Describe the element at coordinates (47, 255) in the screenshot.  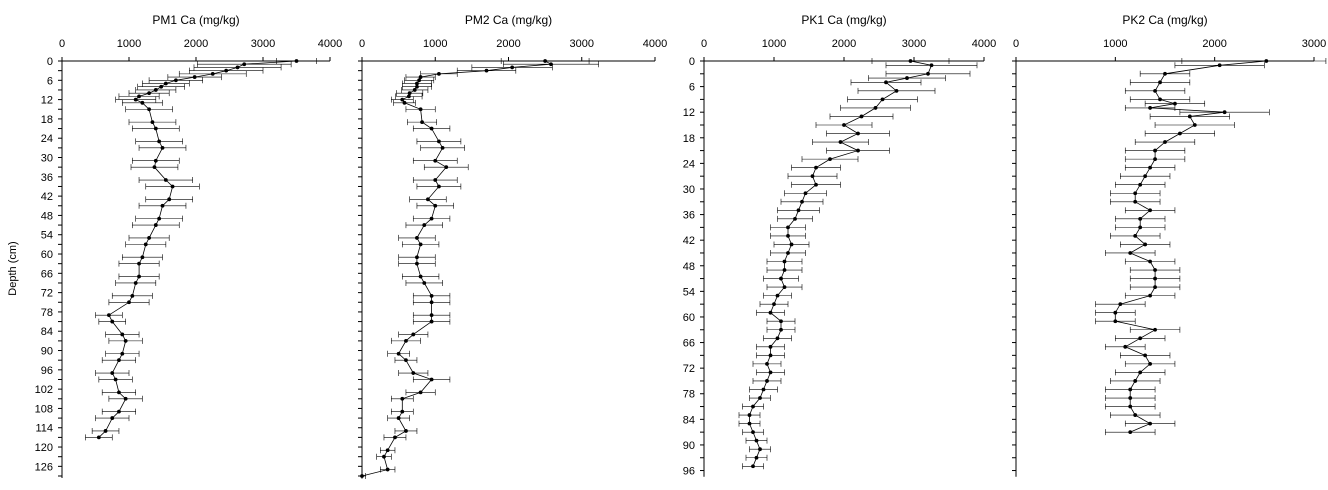
I see `y-tick-label: 60` at that location.